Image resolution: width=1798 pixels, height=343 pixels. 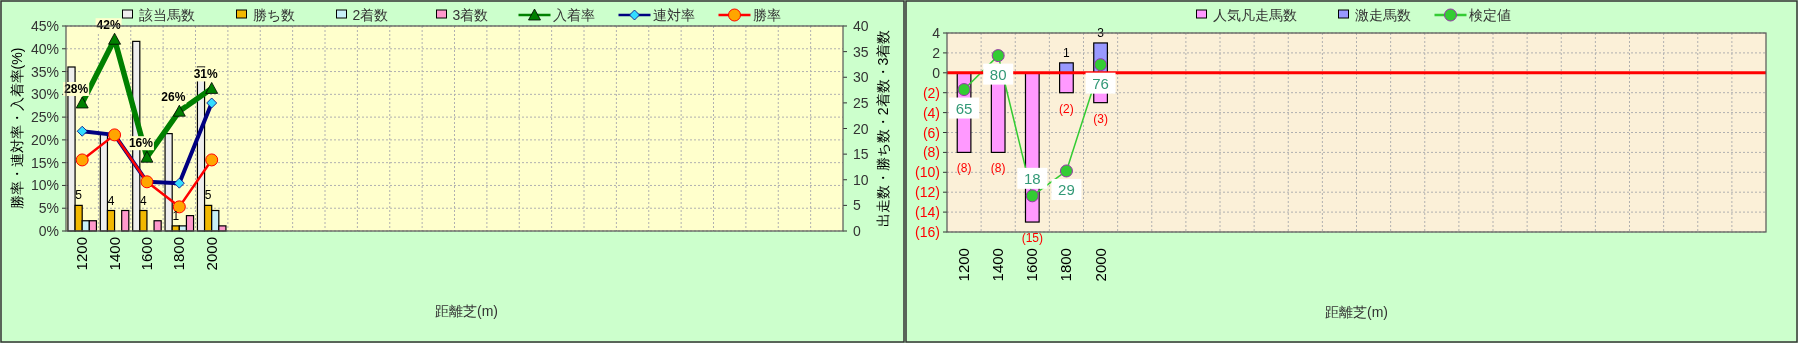 What do you see at coordinates (857, 205) in the screenshot?
I see `y2-tick-label: 5` at bounding box center [857, 205].